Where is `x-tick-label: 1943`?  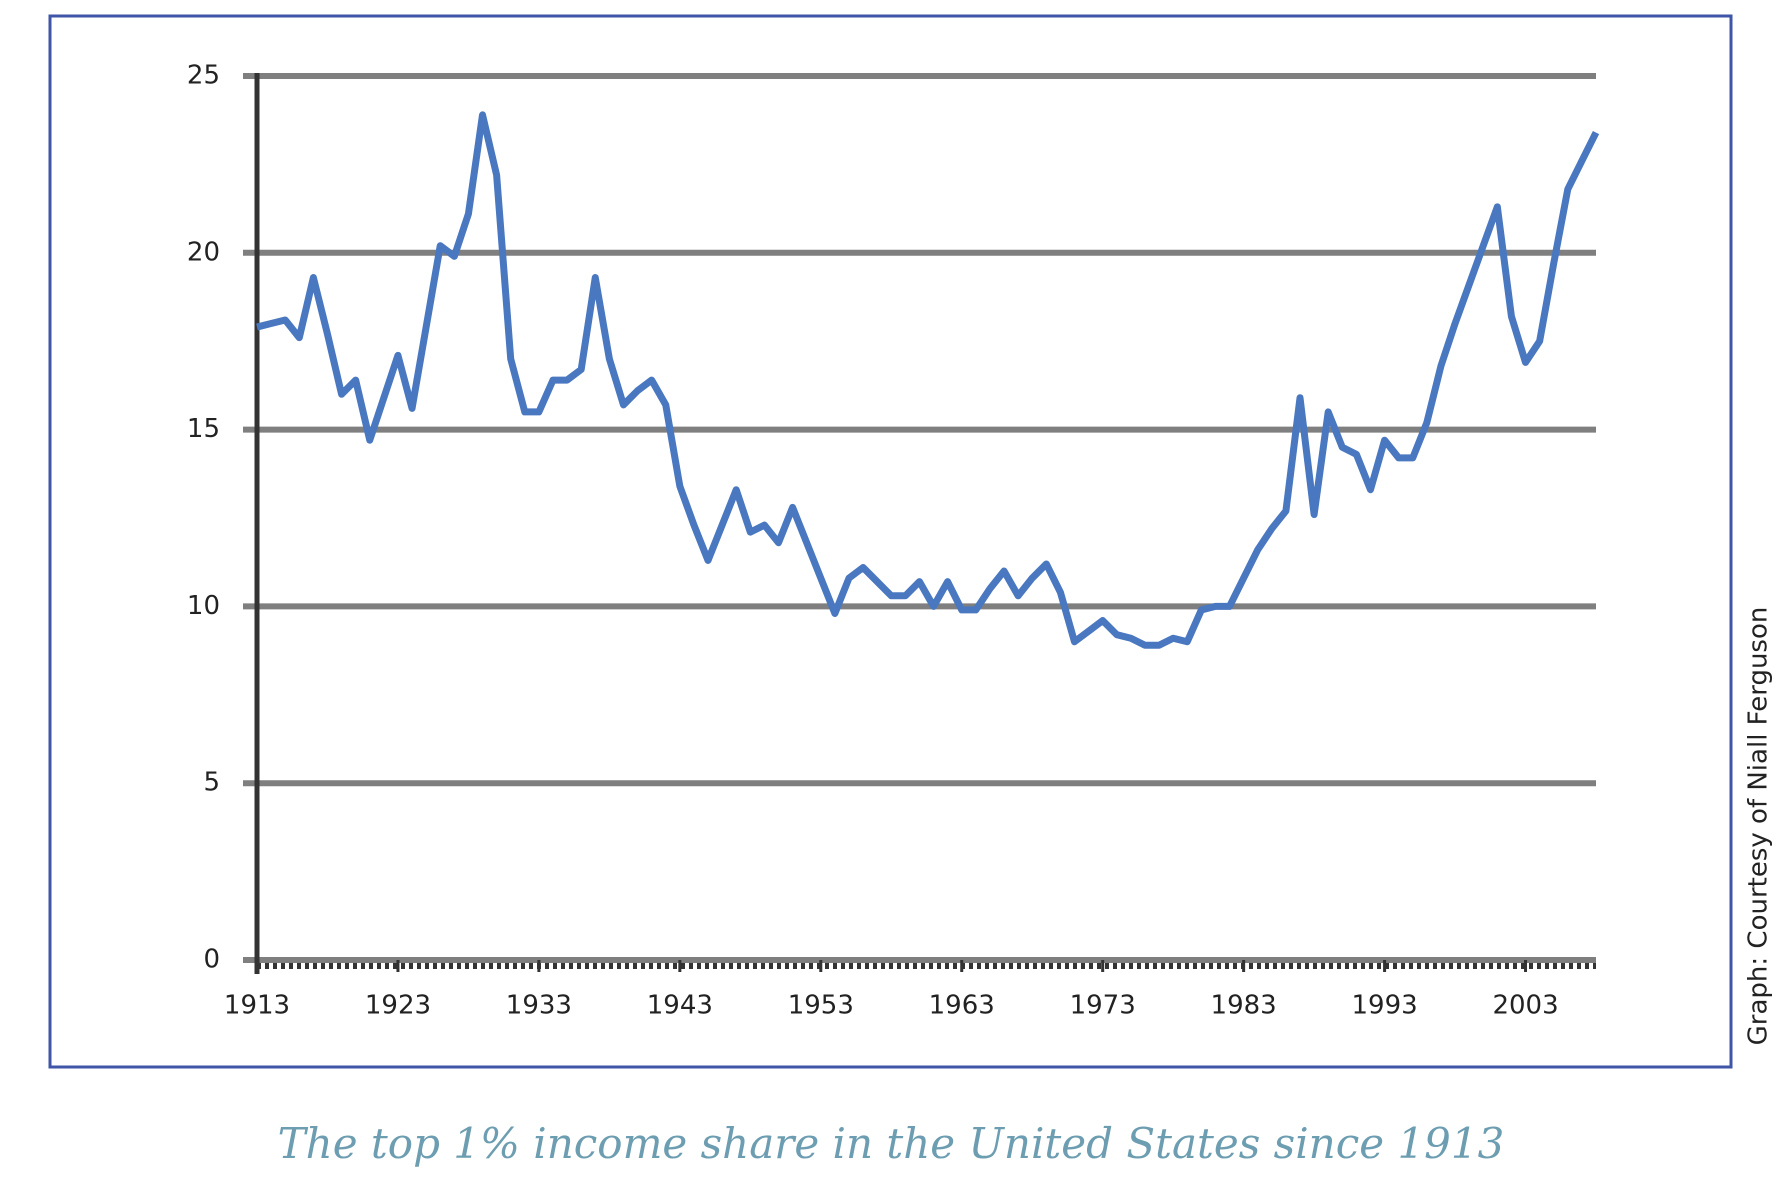
x-tick-label: 1943 is located at coordinates (680, 1006).